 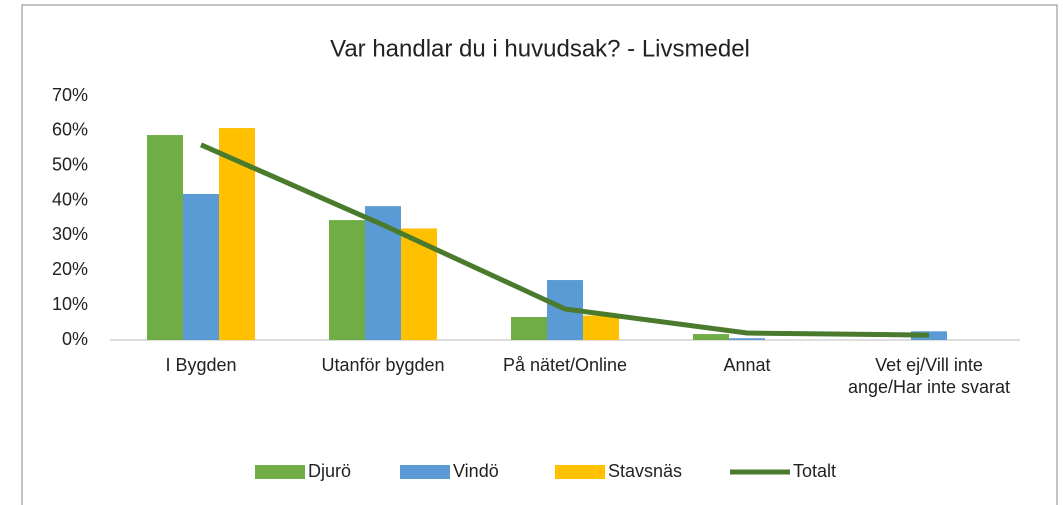 I want to click on x-tick-label: Utanför bygden, so click(x=383, y=365).